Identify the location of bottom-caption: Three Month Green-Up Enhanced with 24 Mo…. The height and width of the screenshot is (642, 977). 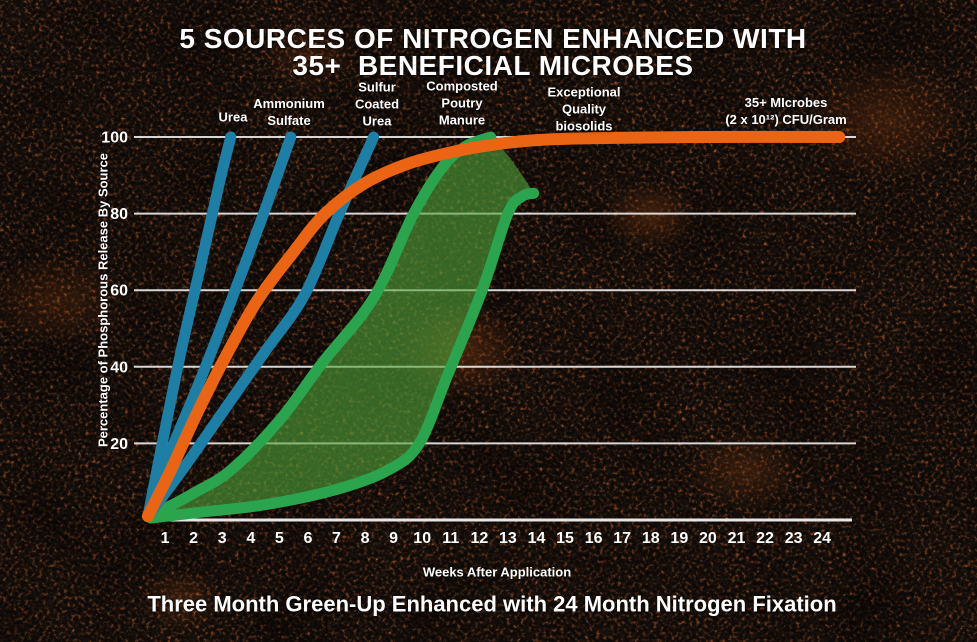
(492, 604).